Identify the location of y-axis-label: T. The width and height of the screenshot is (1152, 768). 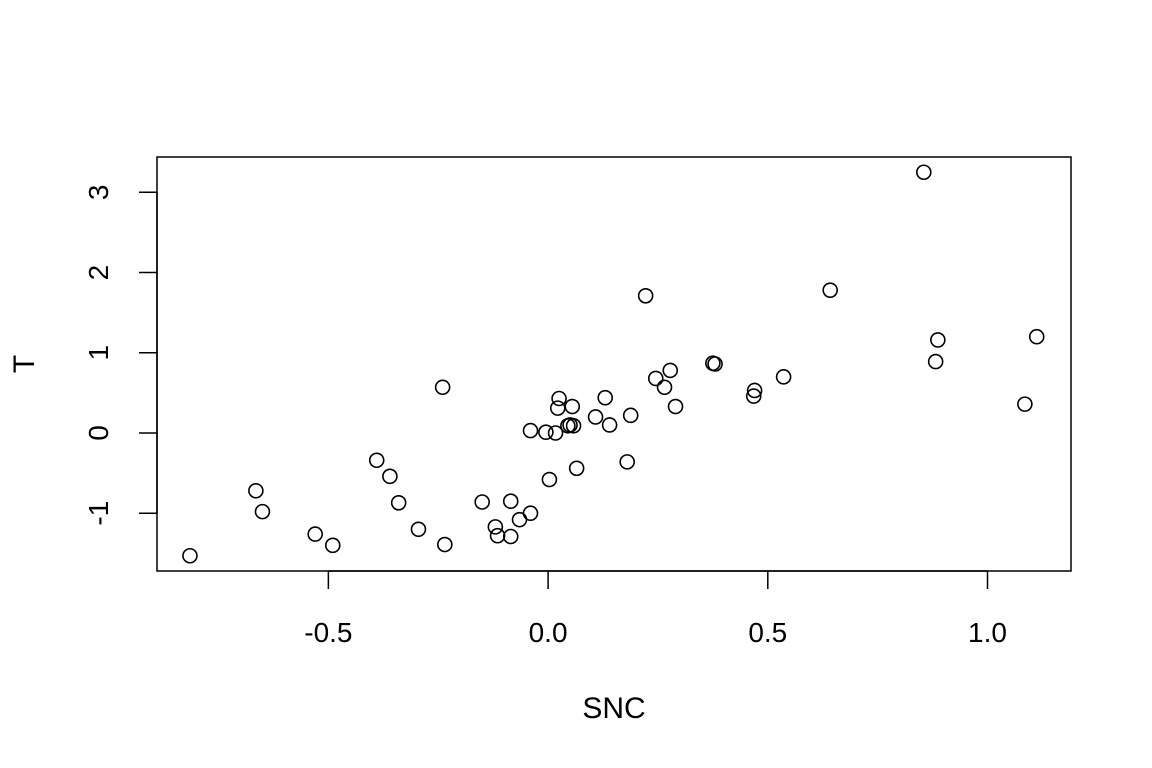
(24, 364).